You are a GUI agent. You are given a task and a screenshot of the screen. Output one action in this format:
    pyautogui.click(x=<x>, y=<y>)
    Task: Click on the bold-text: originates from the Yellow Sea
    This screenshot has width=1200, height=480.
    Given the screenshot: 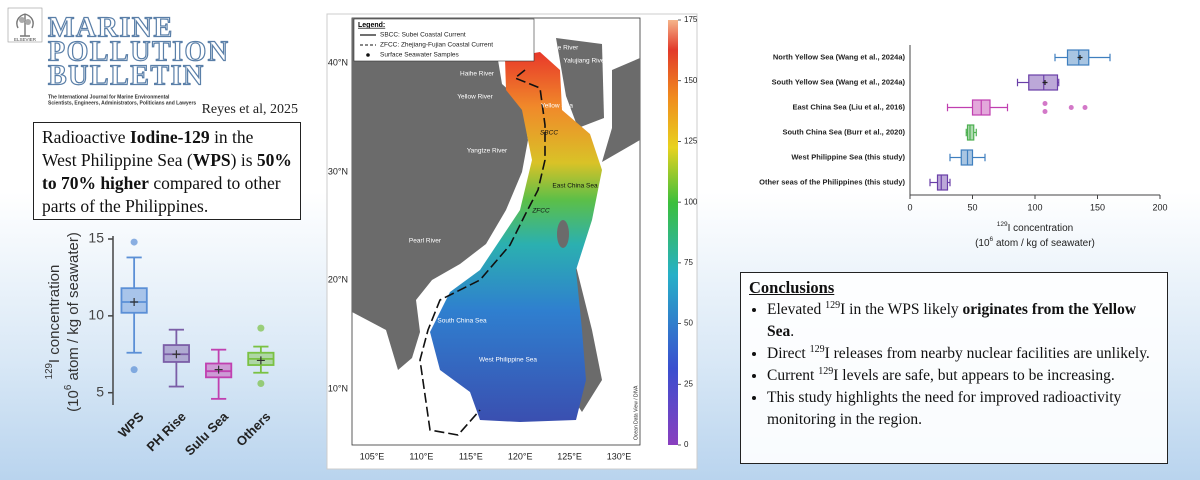 What is the action you would take?
    pyautogui.click(x=952, y=320)
    